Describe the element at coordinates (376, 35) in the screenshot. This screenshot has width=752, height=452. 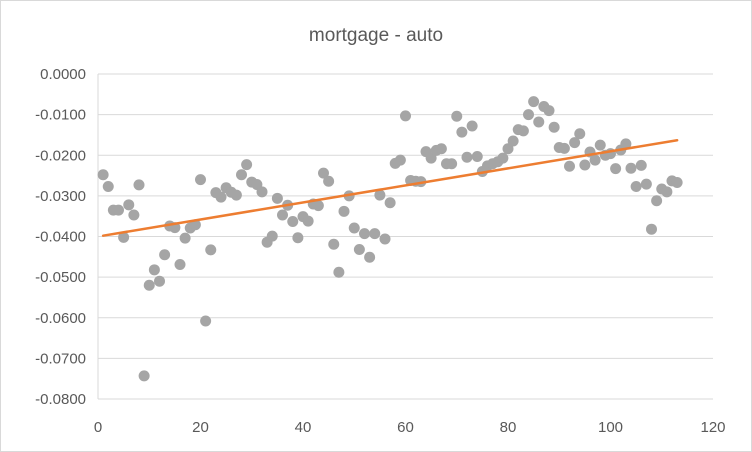
I see `chart-title: mortgage - auto` at that location.